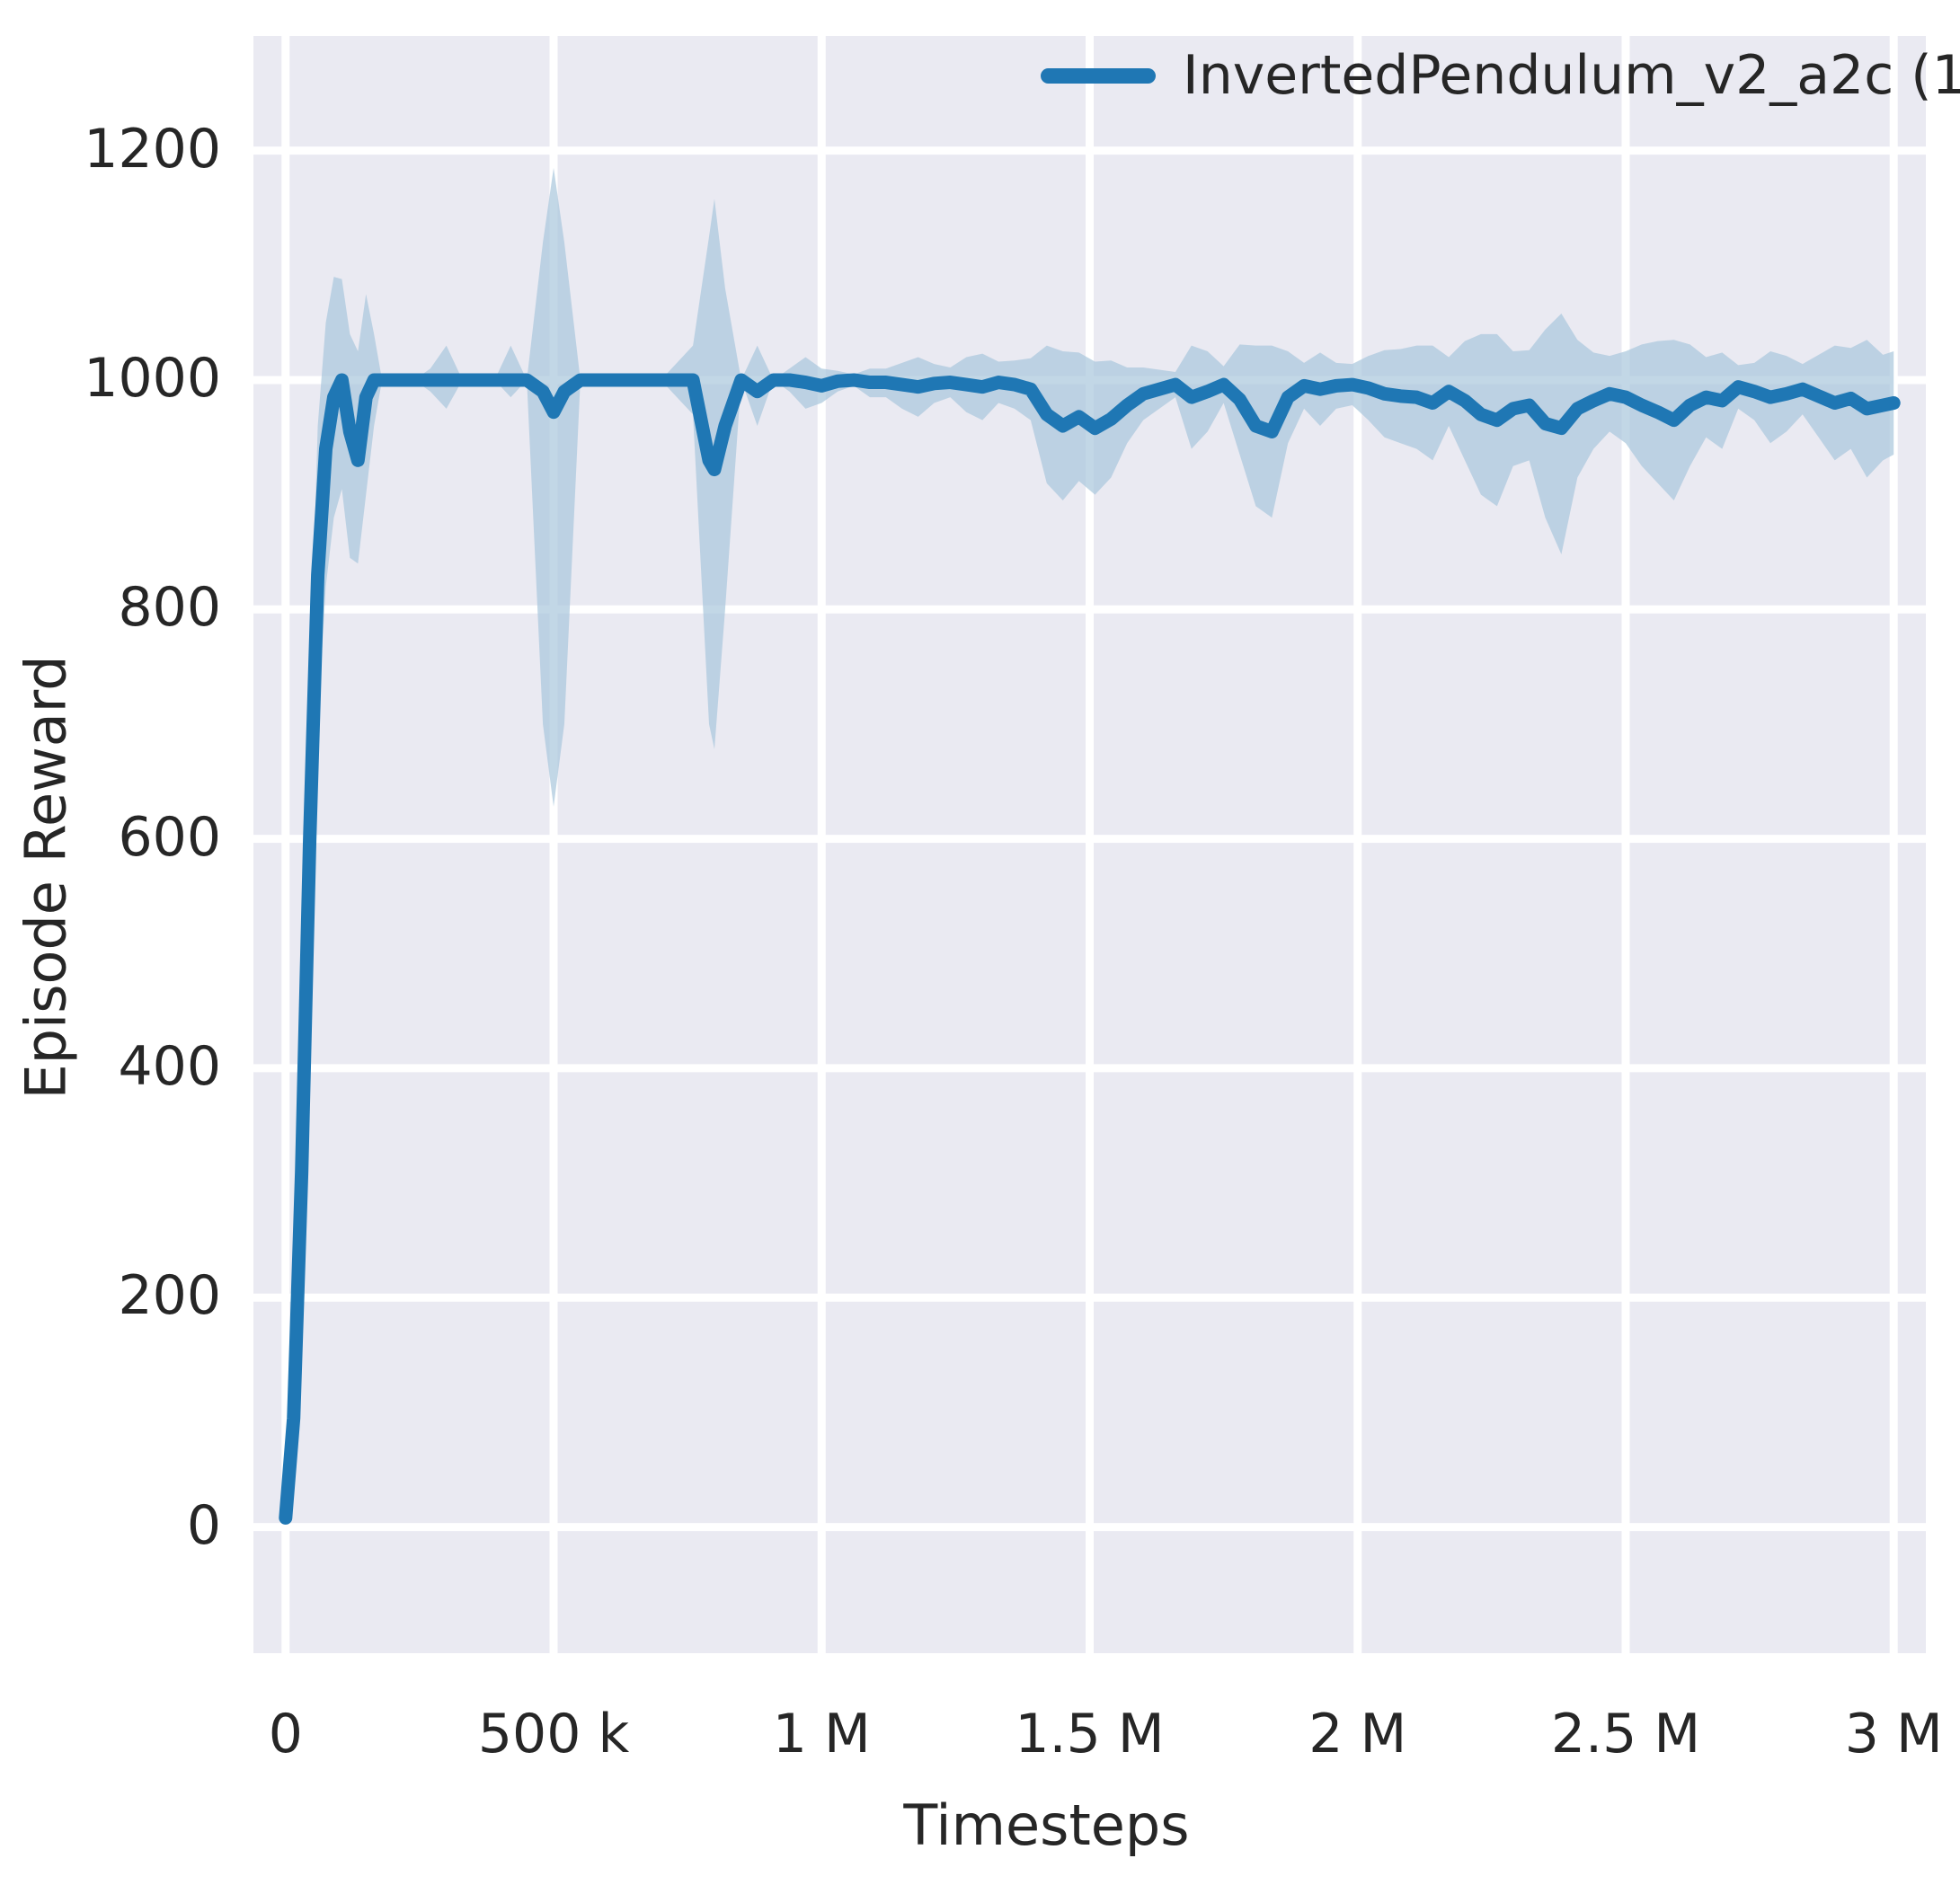 The height and width of the screenshot is (1885, 1960). Describe the element at coordinates (204, 1525) in the screenshot. I see `y-tick-label: 0` at that location.